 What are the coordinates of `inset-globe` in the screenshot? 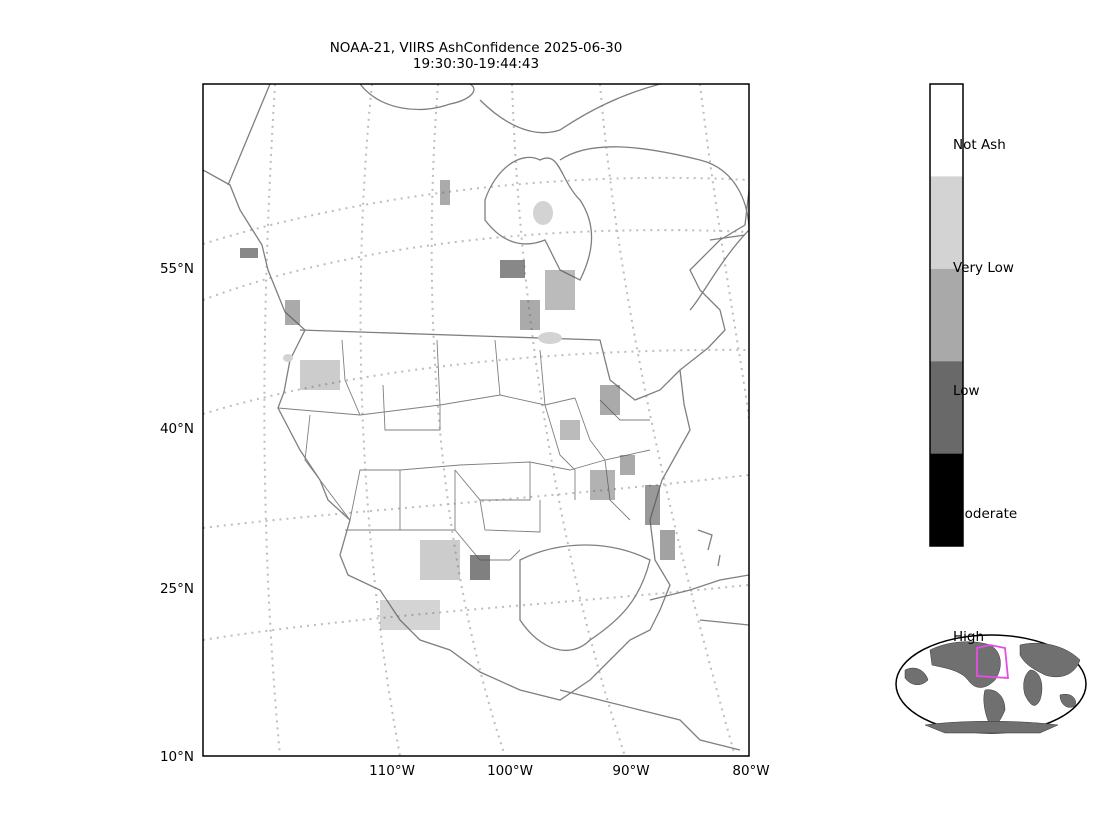 It's located at (991, 684).